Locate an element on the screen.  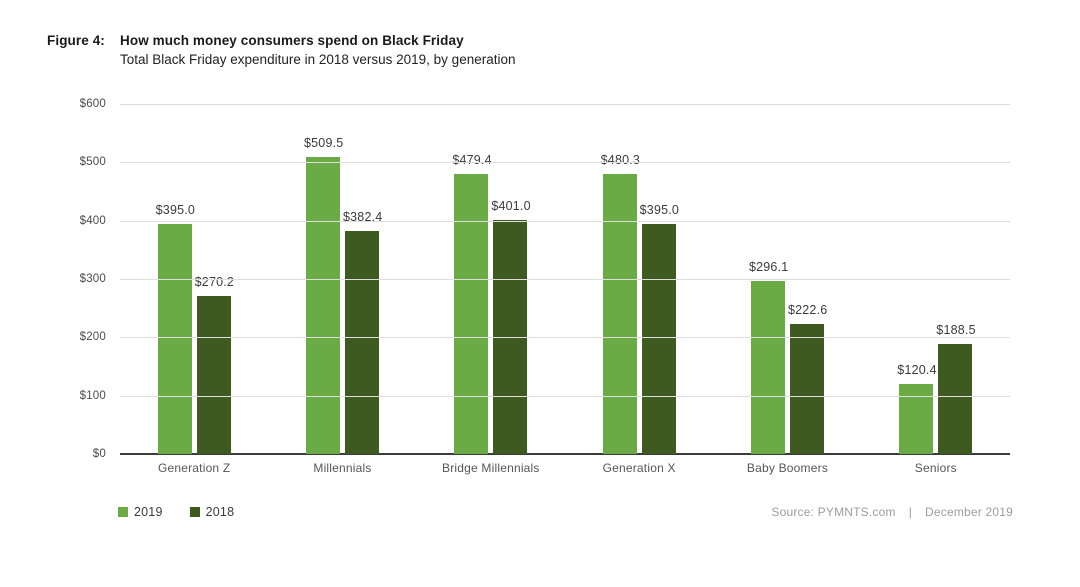
y-axis-tick-label: $200 is located at coordinates (92, 337).